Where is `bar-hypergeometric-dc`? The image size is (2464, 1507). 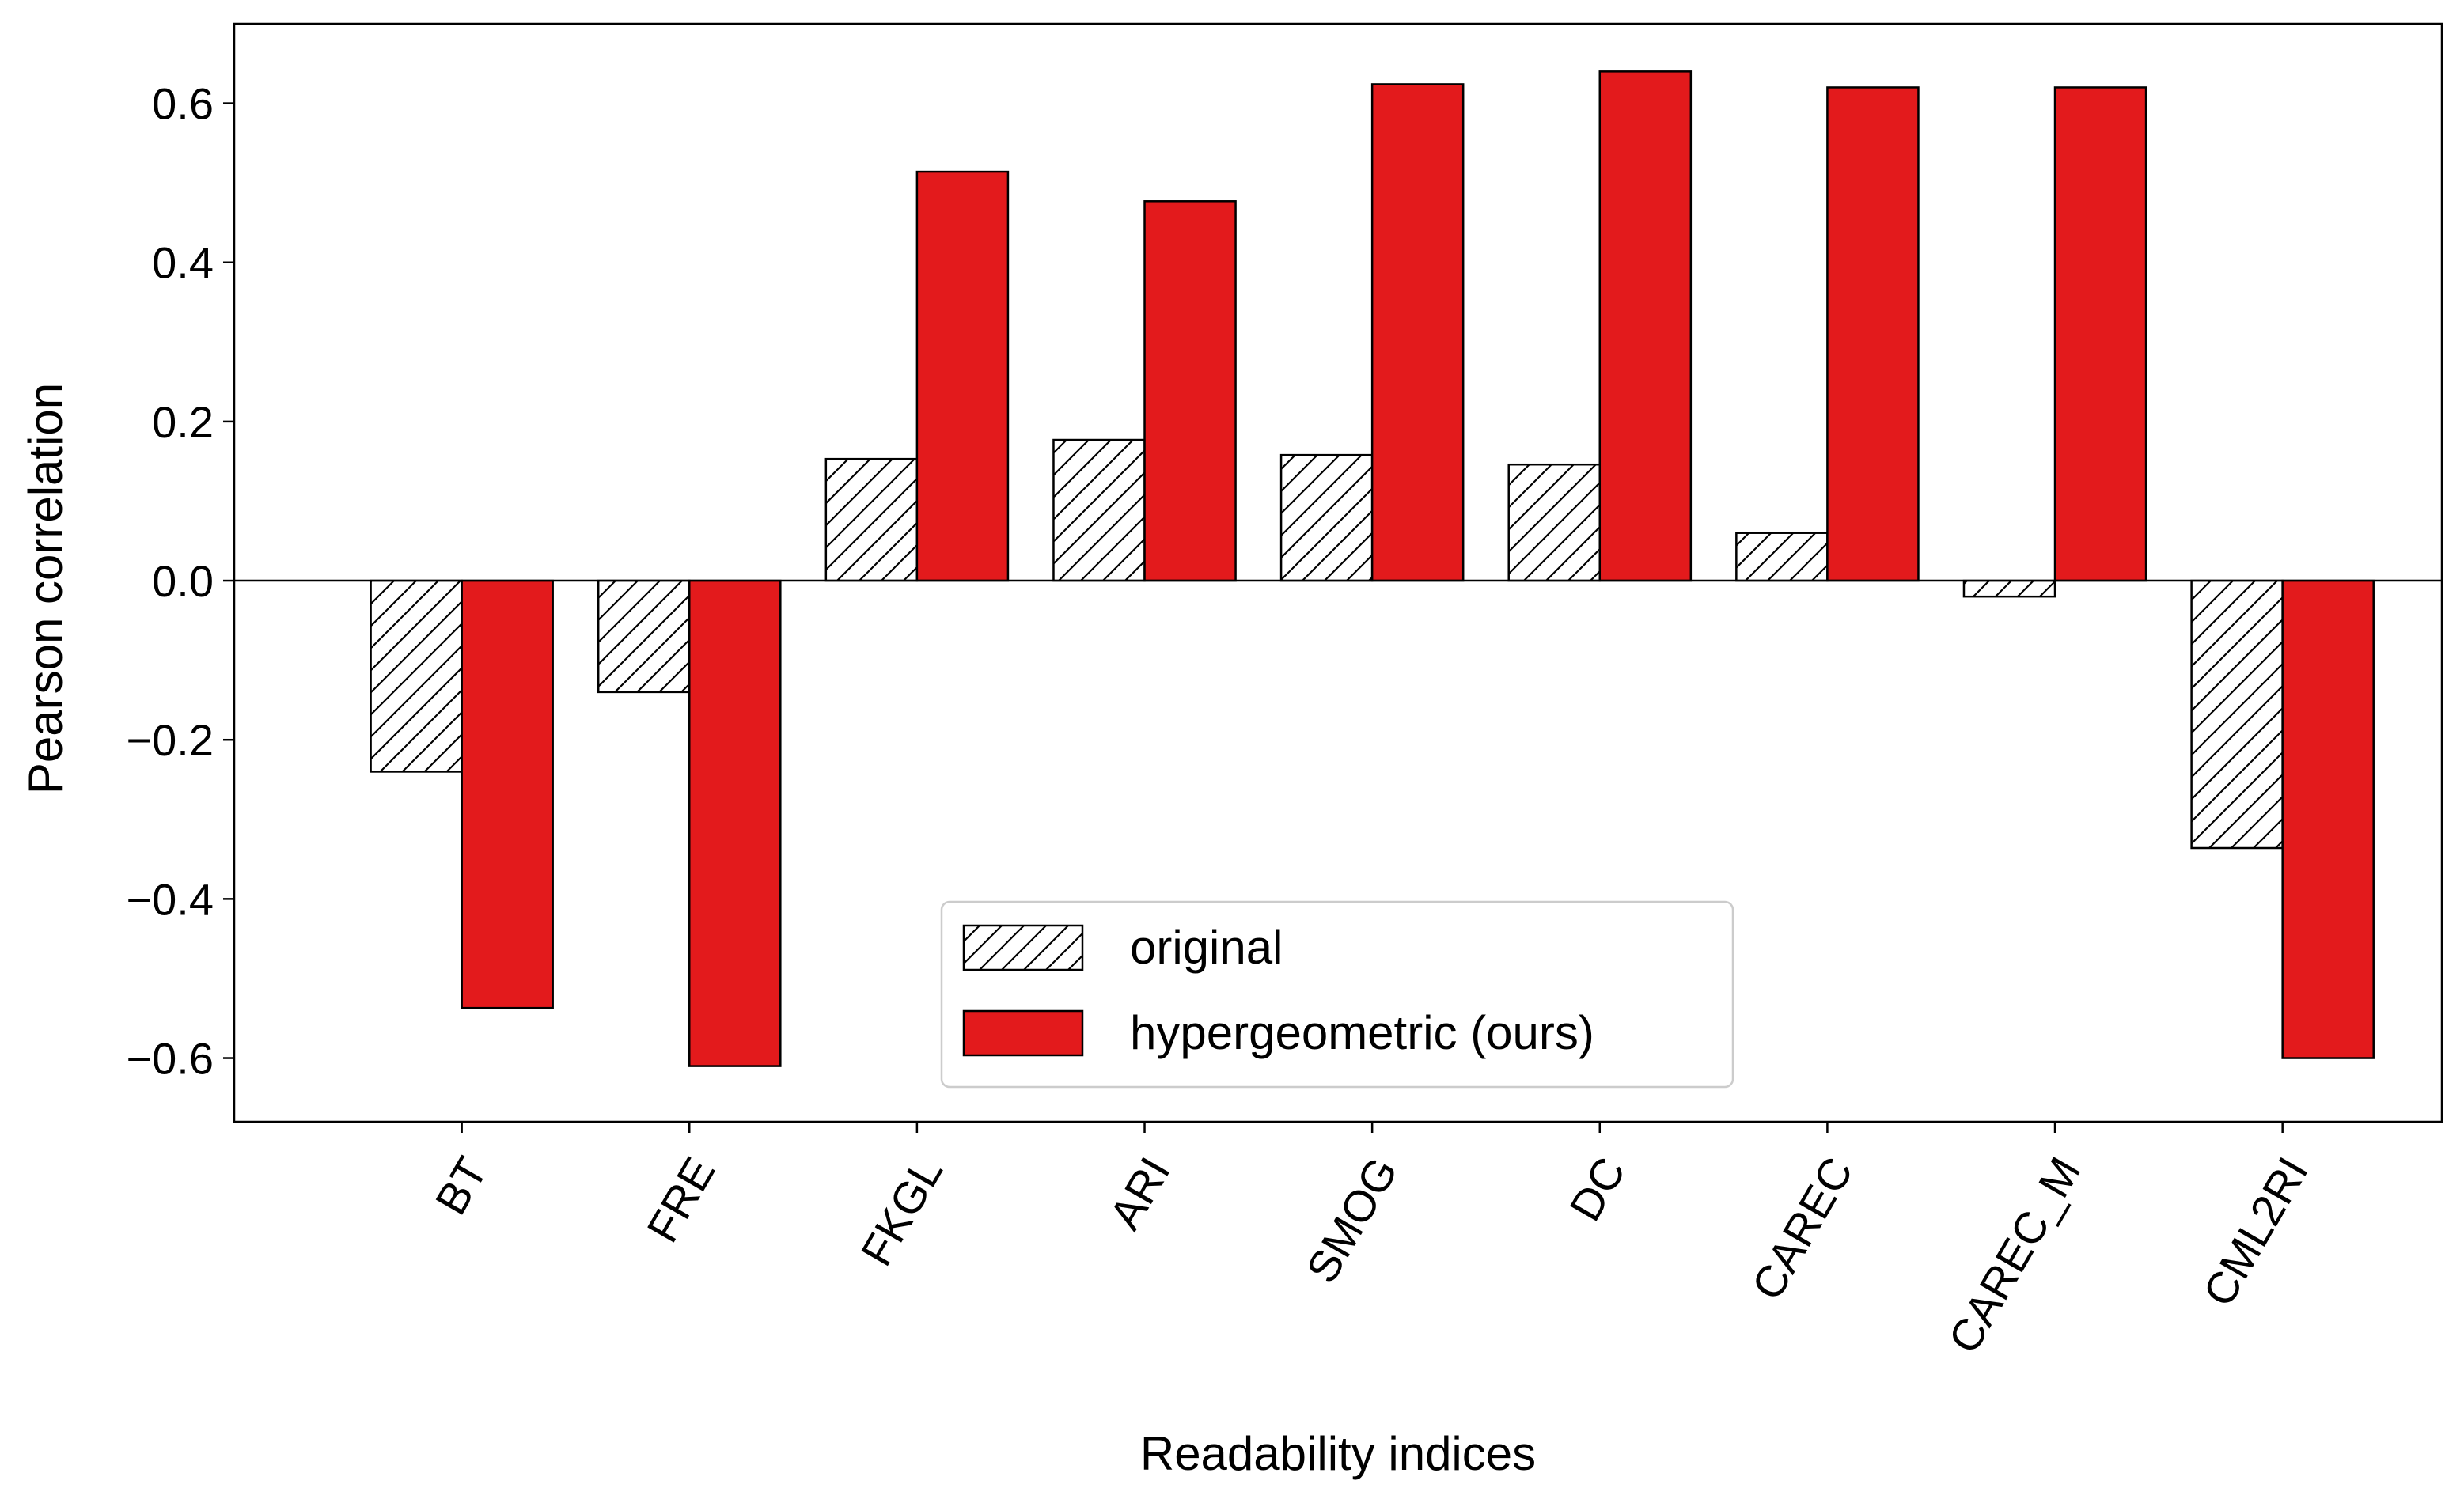 bar-hypergeometric-dc is located at coordinates (1645, 326).